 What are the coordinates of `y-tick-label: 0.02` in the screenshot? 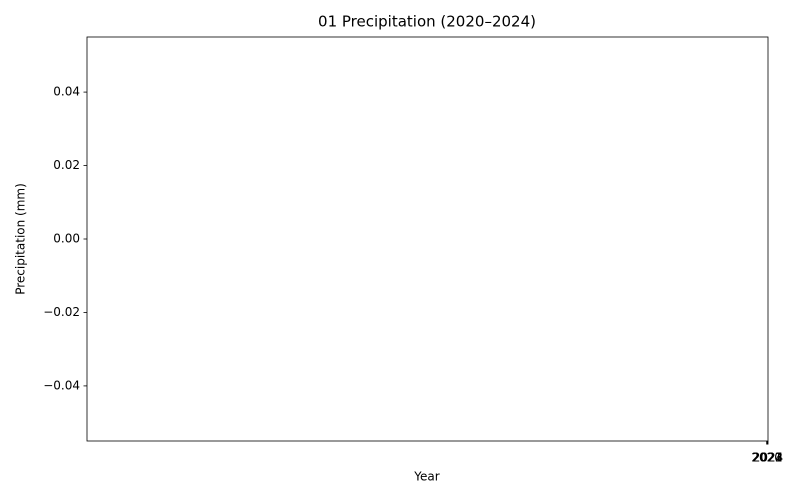 It's located at (66, 165).